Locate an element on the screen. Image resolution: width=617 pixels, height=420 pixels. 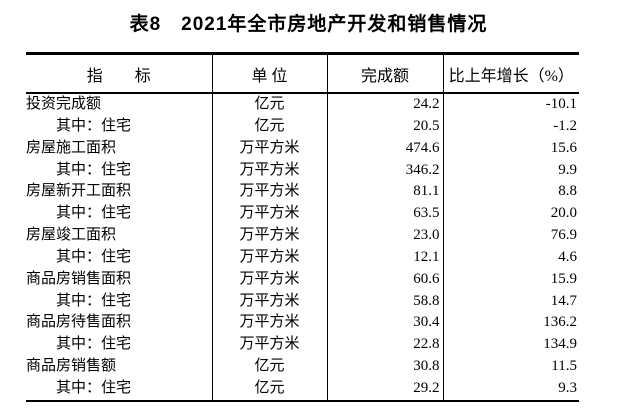
table-row: 房屋新开工面积 万平方米 81.1 8.8 is located at coordinates (302, 192).